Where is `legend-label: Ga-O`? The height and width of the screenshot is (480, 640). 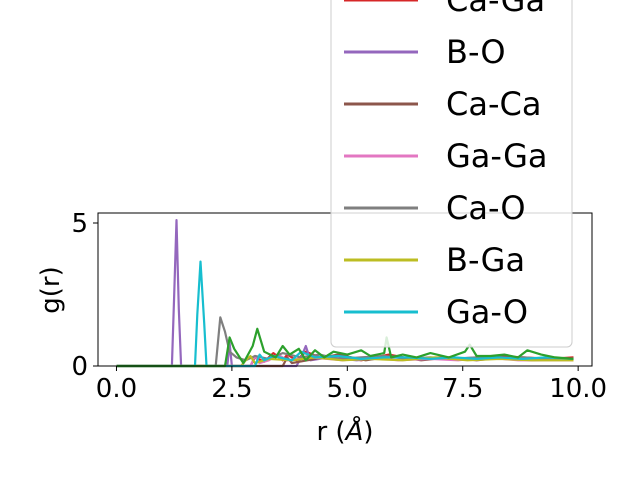 legend-label: Ga-O is located at coordinates (487, 312).